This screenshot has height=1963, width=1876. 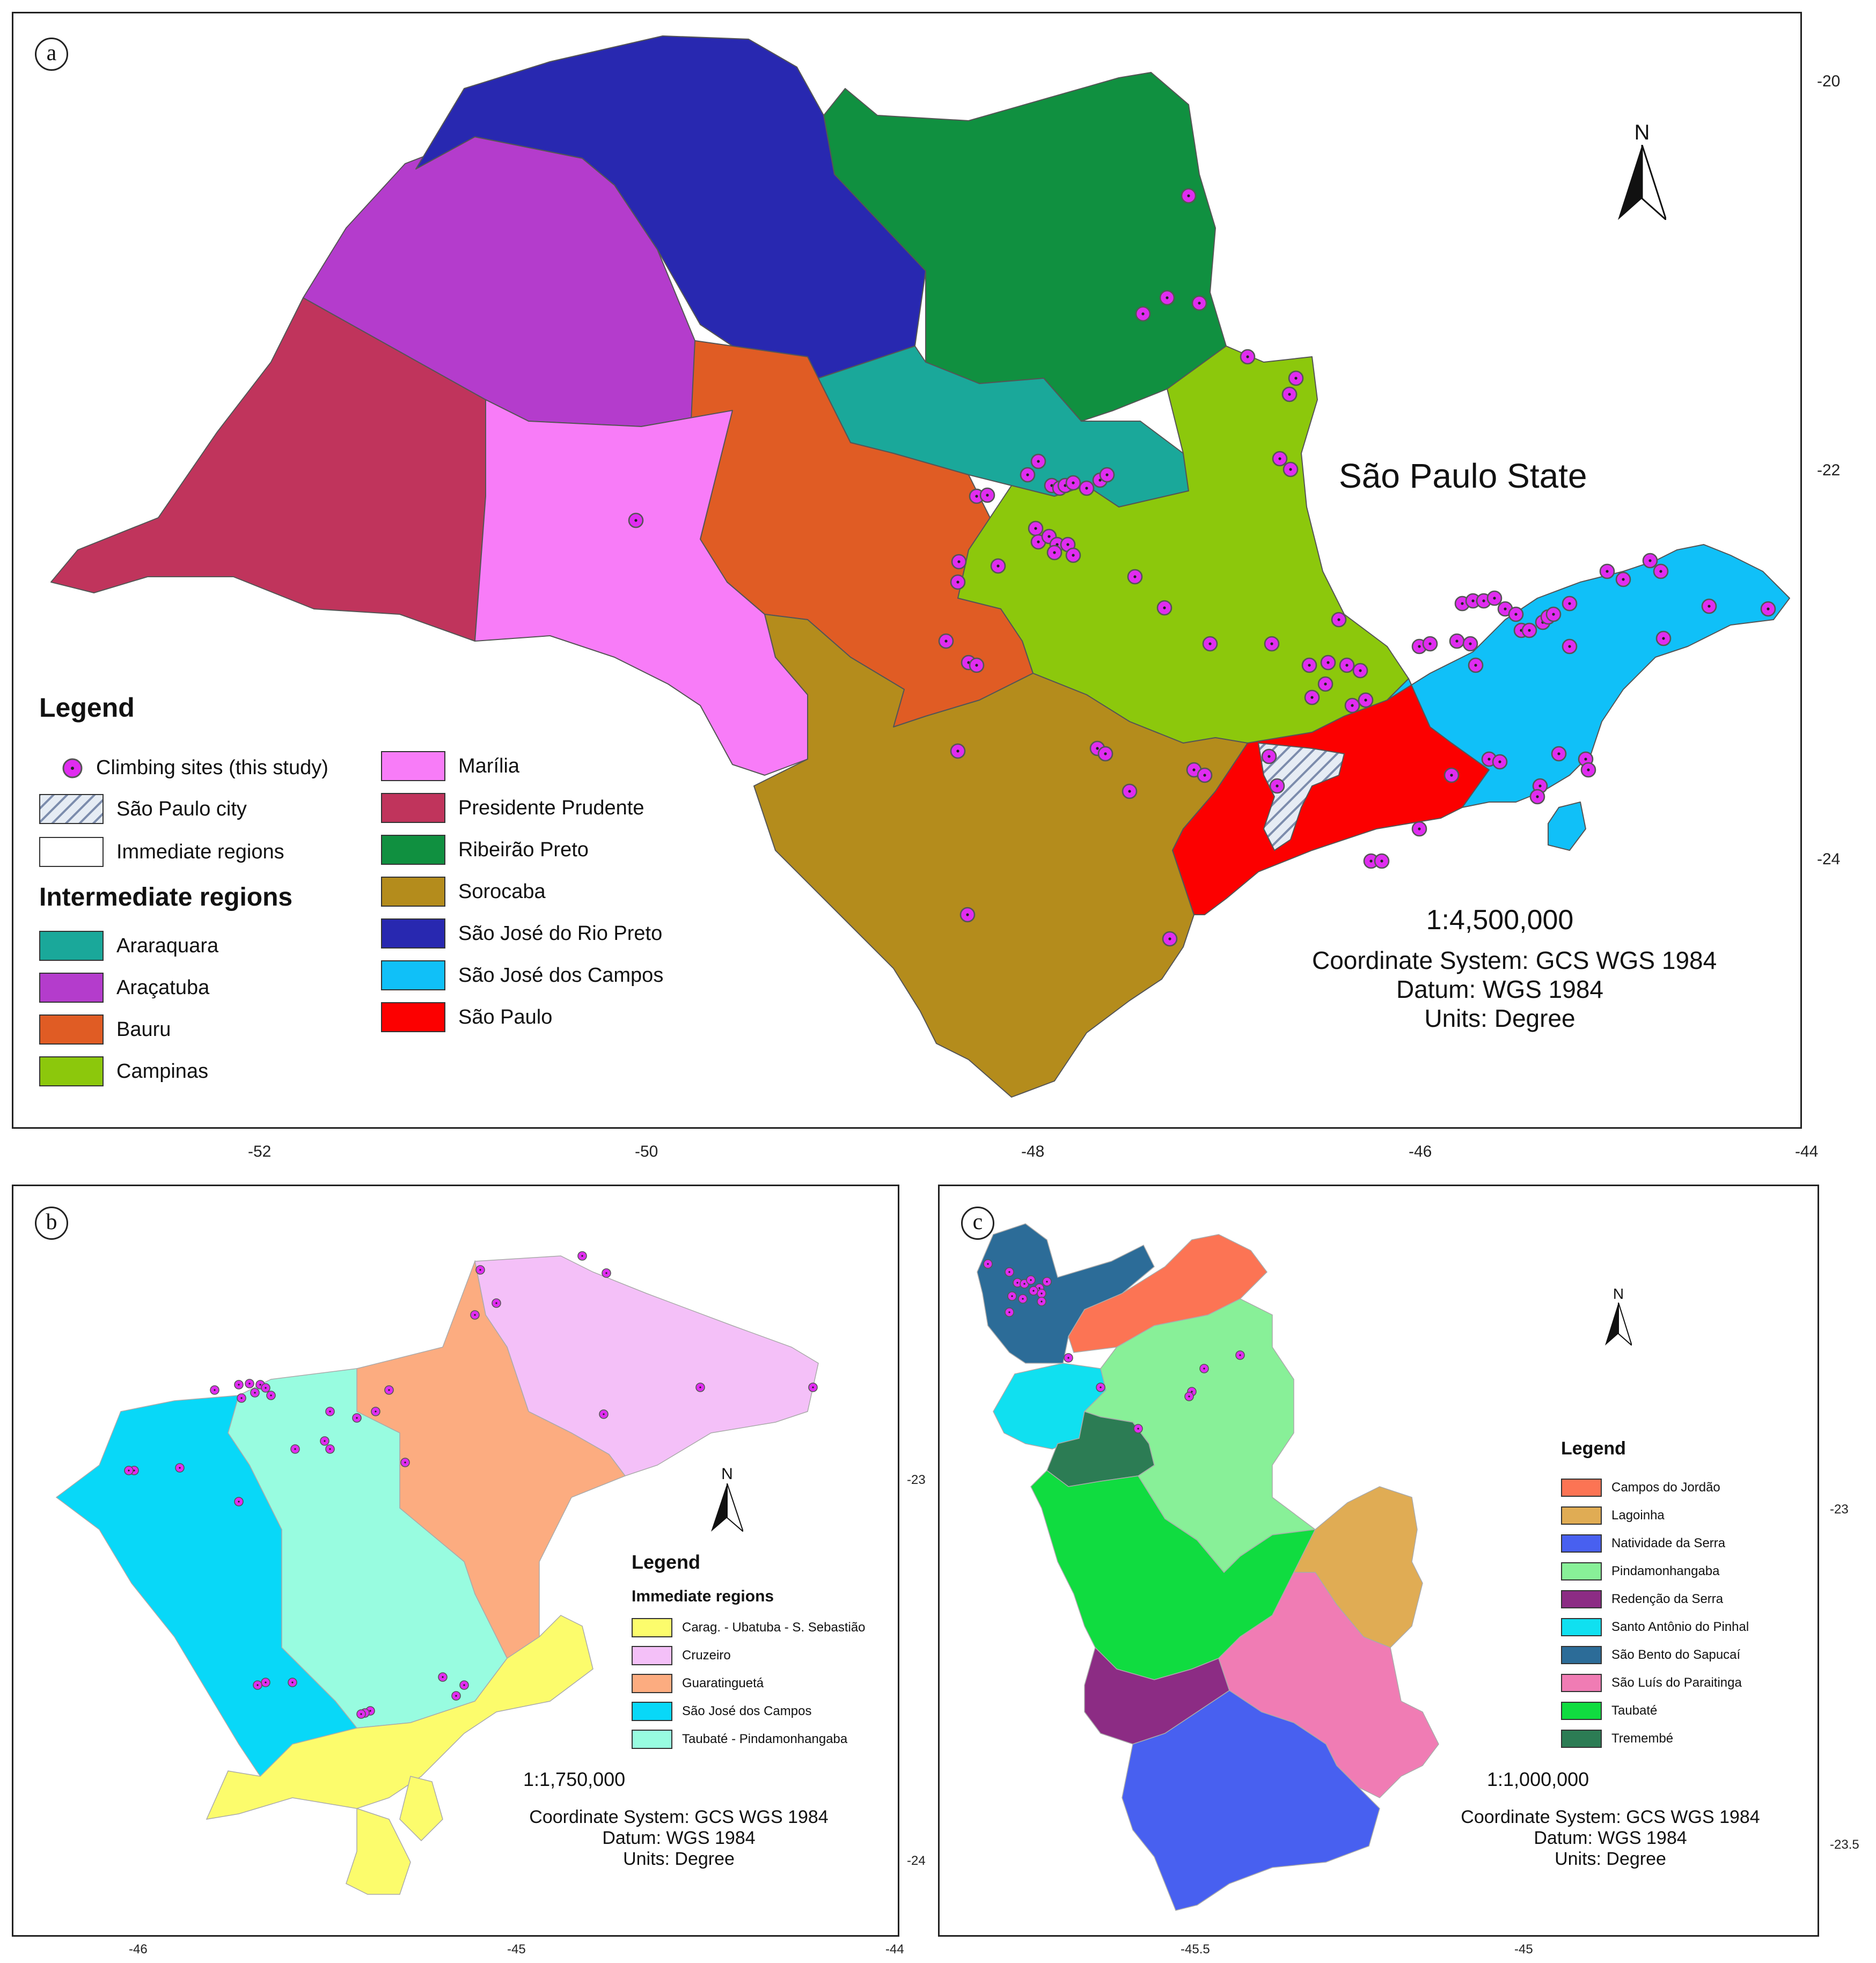 I want to click on legend-item-campinas: Campinas, so click(x=123, y=1071).